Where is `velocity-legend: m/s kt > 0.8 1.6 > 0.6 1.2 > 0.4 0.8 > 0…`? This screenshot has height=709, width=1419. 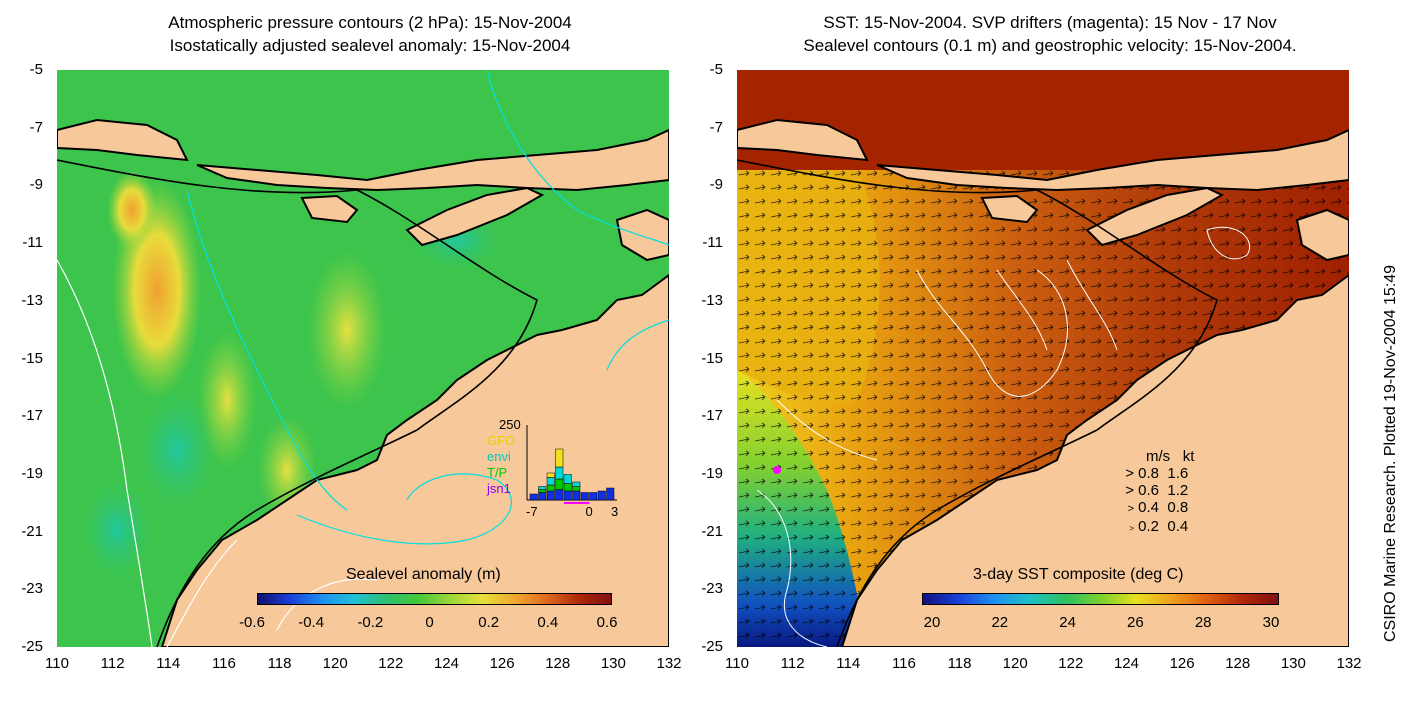 velocity-legend: m/s kt > 0.8 1.6 > 0.6 1.2 > 0.4 0.8 > 0… is located at coordinates (1152, 492).